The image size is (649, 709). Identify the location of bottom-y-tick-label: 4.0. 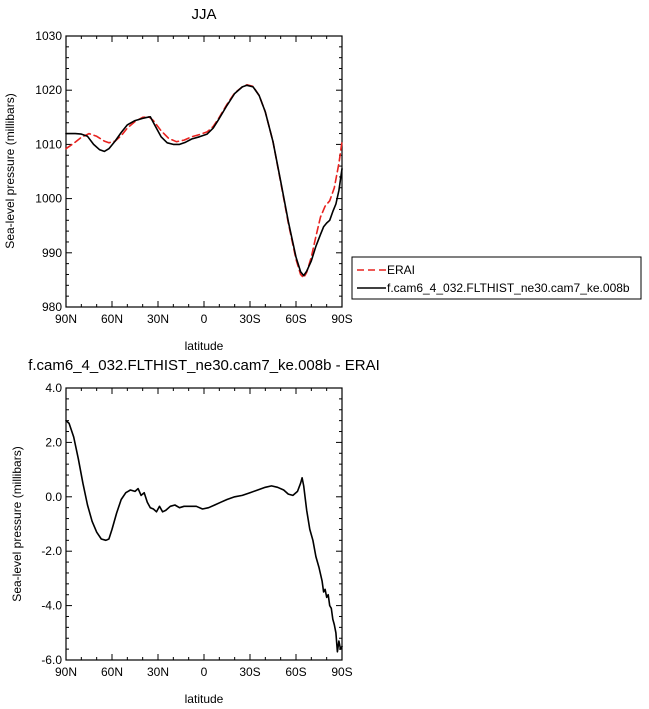
(53, 388).